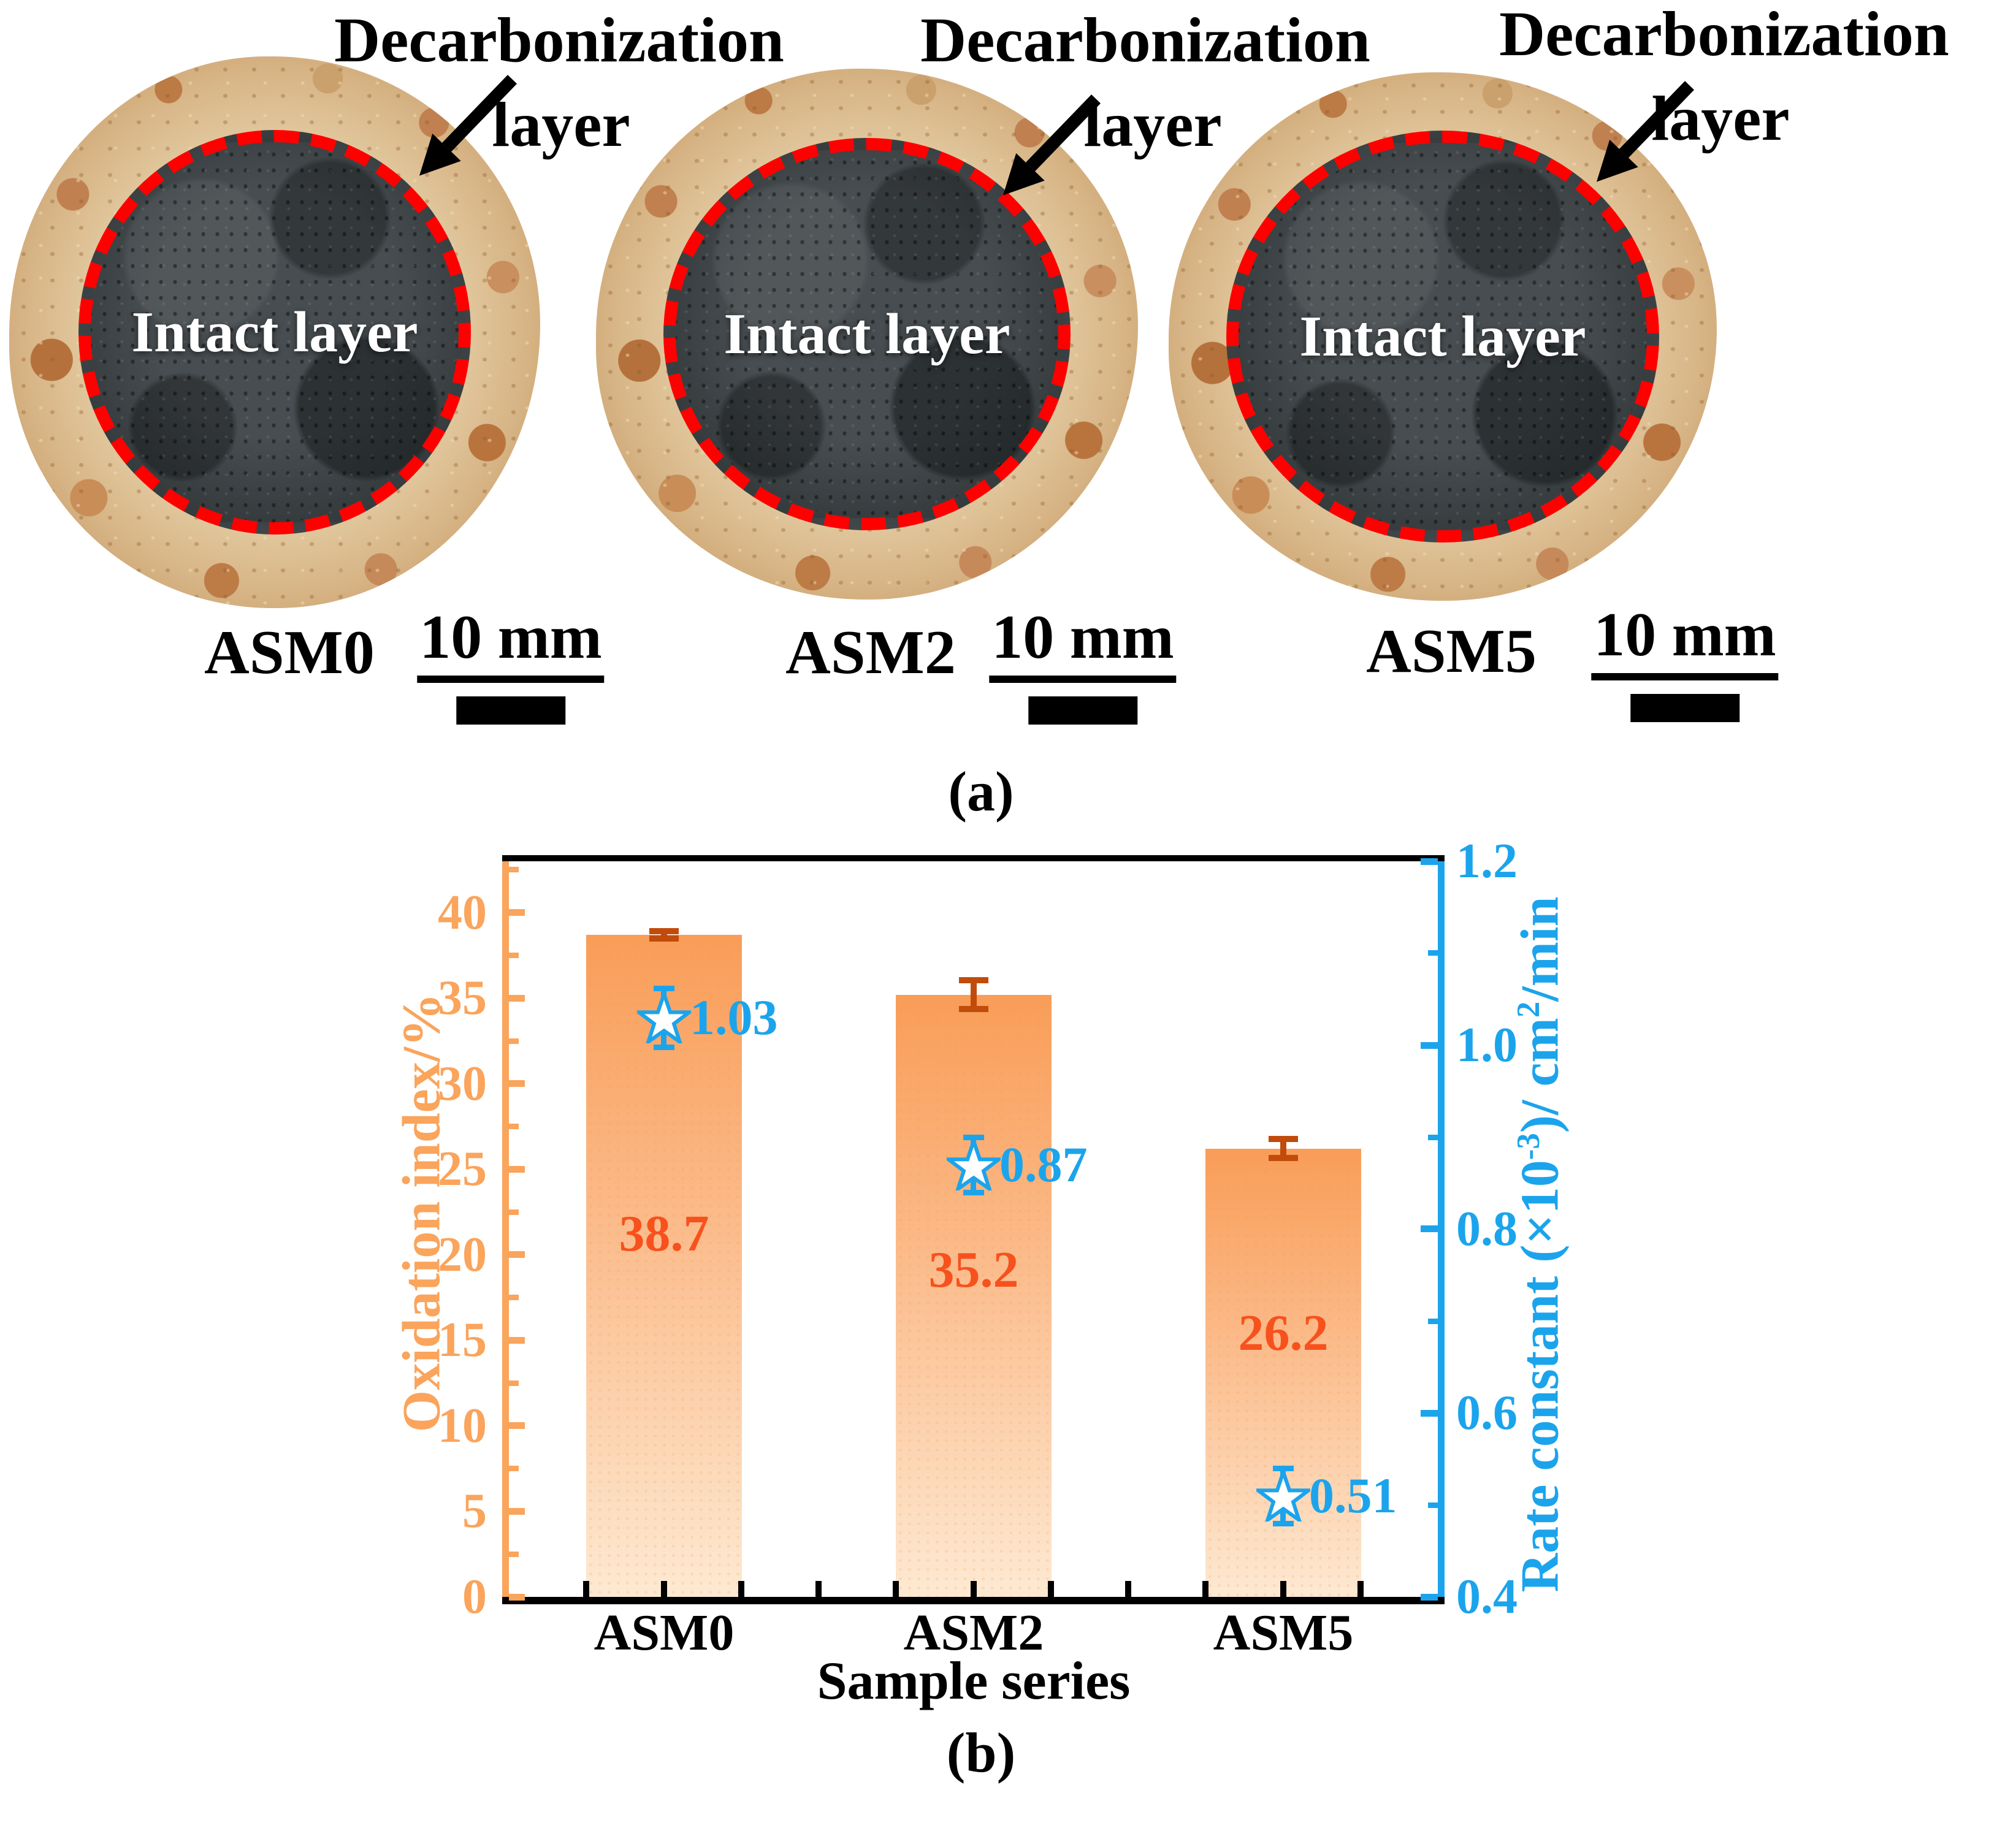 The height and width of the screenshot is (1828, 2016). What do you see at coordinates (474, 1511) in the screenshot?
I see `left-tick-label: 5` at bounding box center [474, 1511].